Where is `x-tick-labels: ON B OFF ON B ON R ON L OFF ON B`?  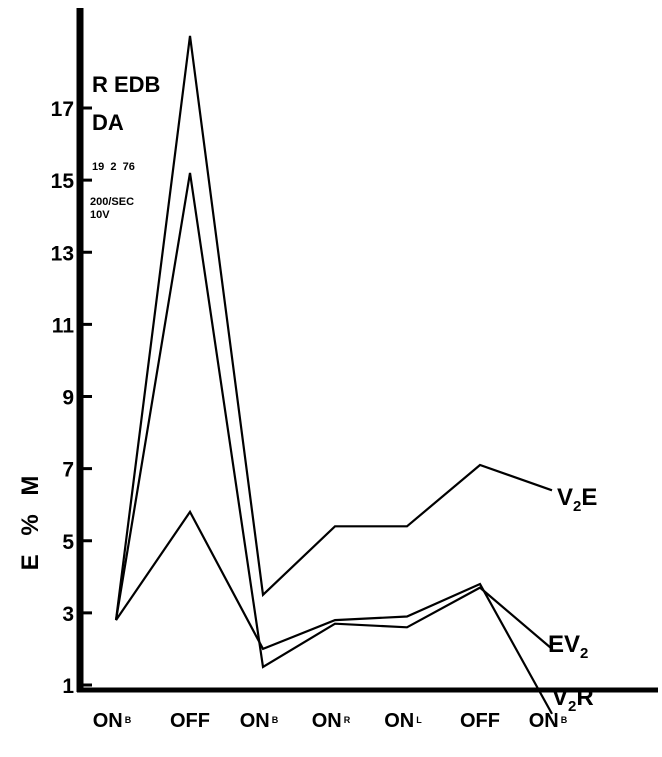 x-tick-labels: ON B OFF ON B ON R ON L OFF ON B is located at coordinates (330, 721).